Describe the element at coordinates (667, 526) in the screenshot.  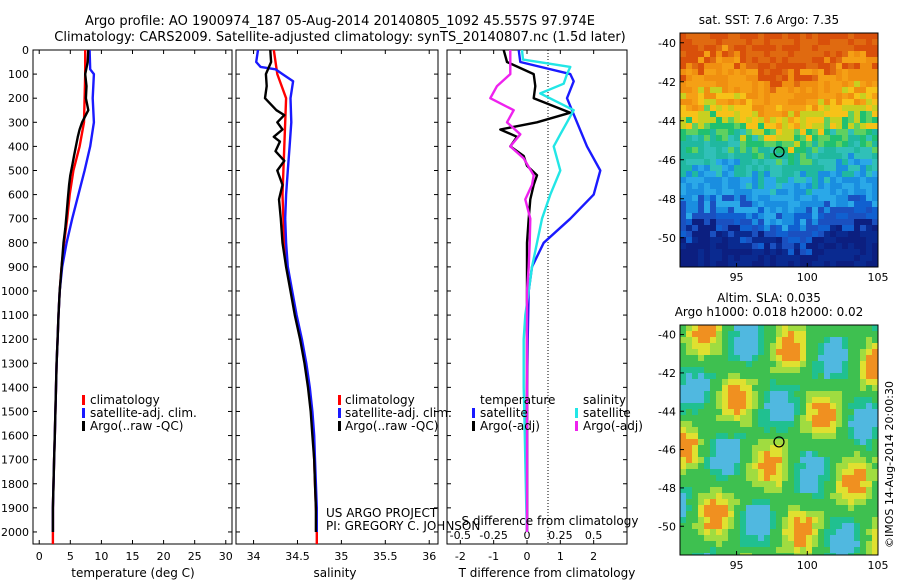
I see `y-tick-label: -50` at that location.